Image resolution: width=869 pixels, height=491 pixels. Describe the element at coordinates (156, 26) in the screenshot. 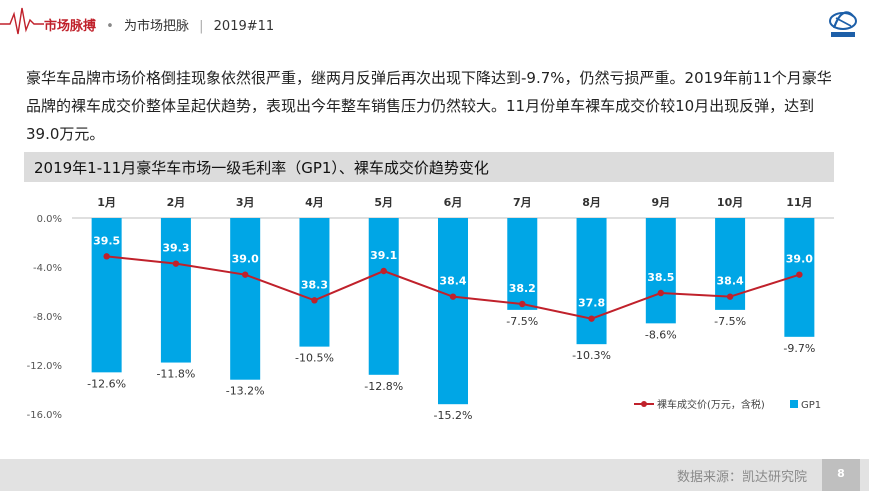

I see `brand-sub: 为市场把脉` at that location.